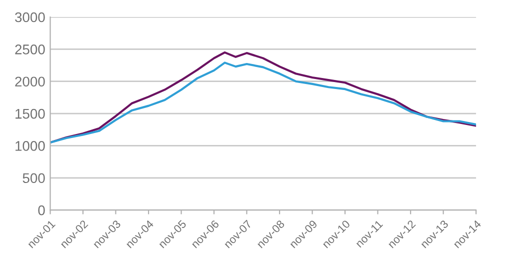  Describe the element at coordinates (30, 146) in the screenshot. I see `y-tick-label: 1000` at that location.